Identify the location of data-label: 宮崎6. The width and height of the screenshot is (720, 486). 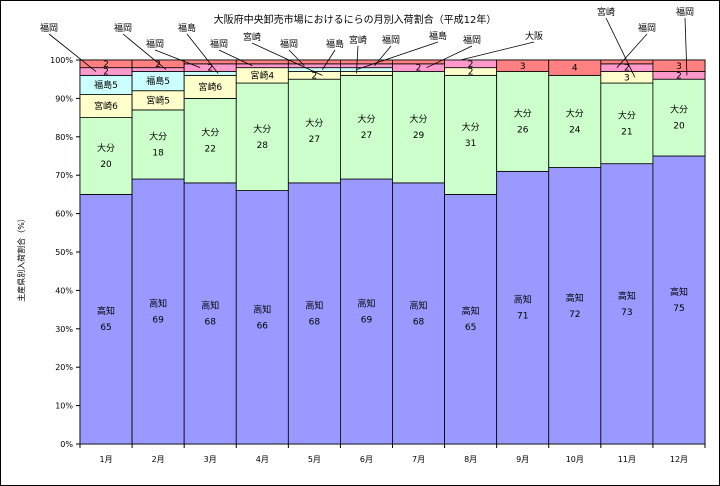
(106, 106).